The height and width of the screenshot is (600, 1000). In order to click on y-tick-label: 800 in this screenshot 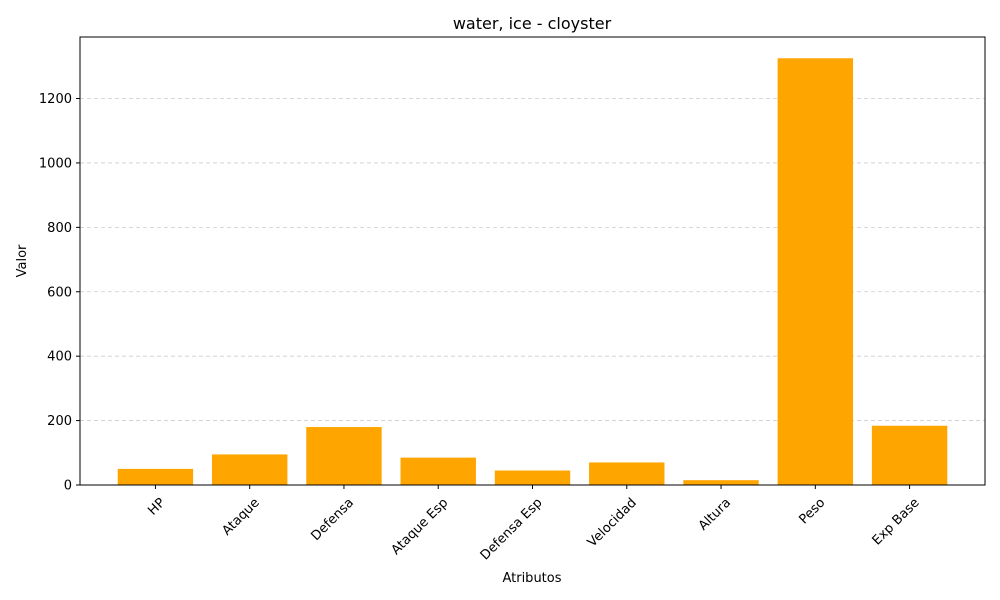, I will do `click(59, 228)`.